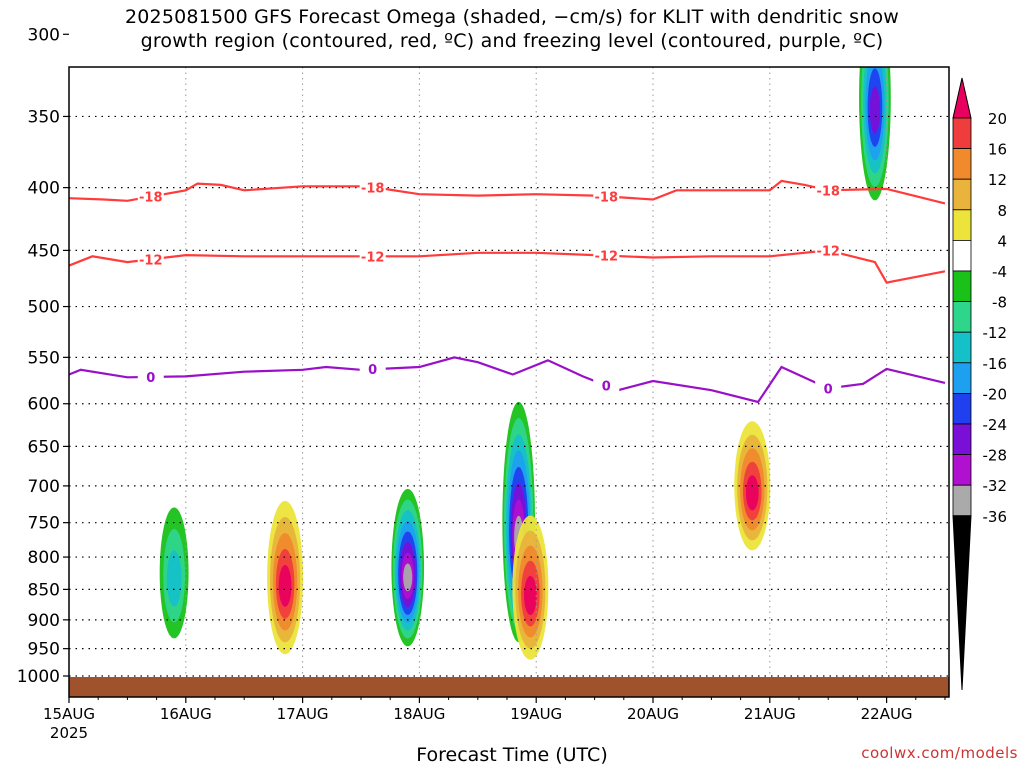 The image size is (1024, 768). I want to click on x-tick-label-18AUG: 18AUG, so click(419, 714).